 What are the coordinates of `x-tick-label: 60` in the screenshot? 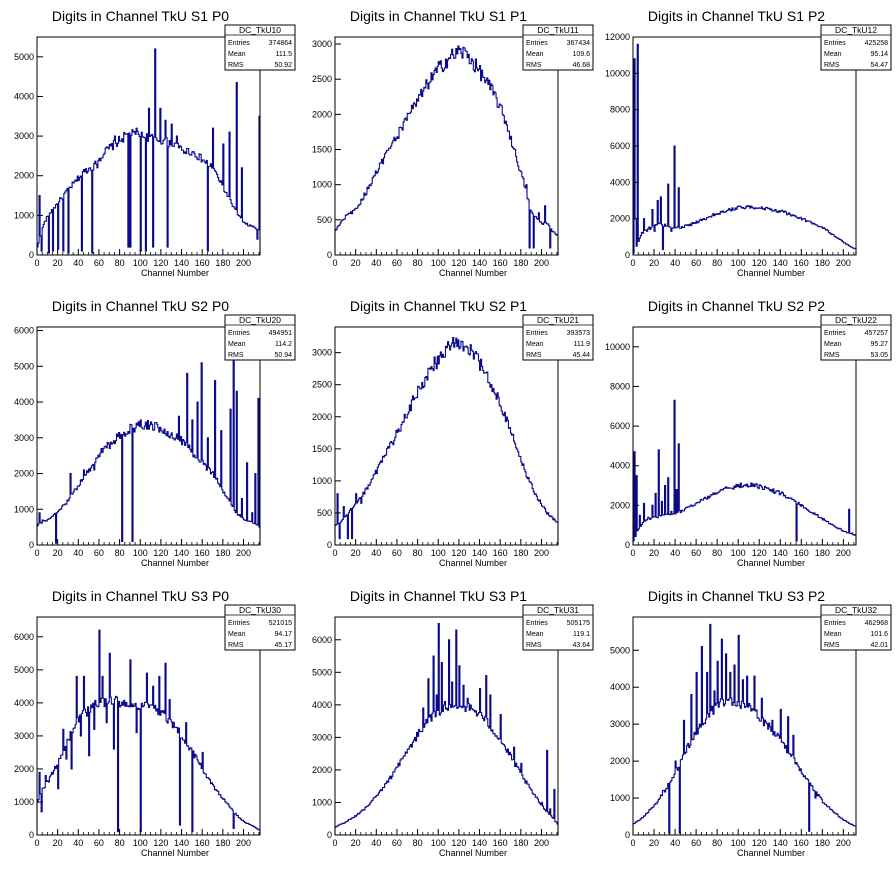 It's located at (397, 843).